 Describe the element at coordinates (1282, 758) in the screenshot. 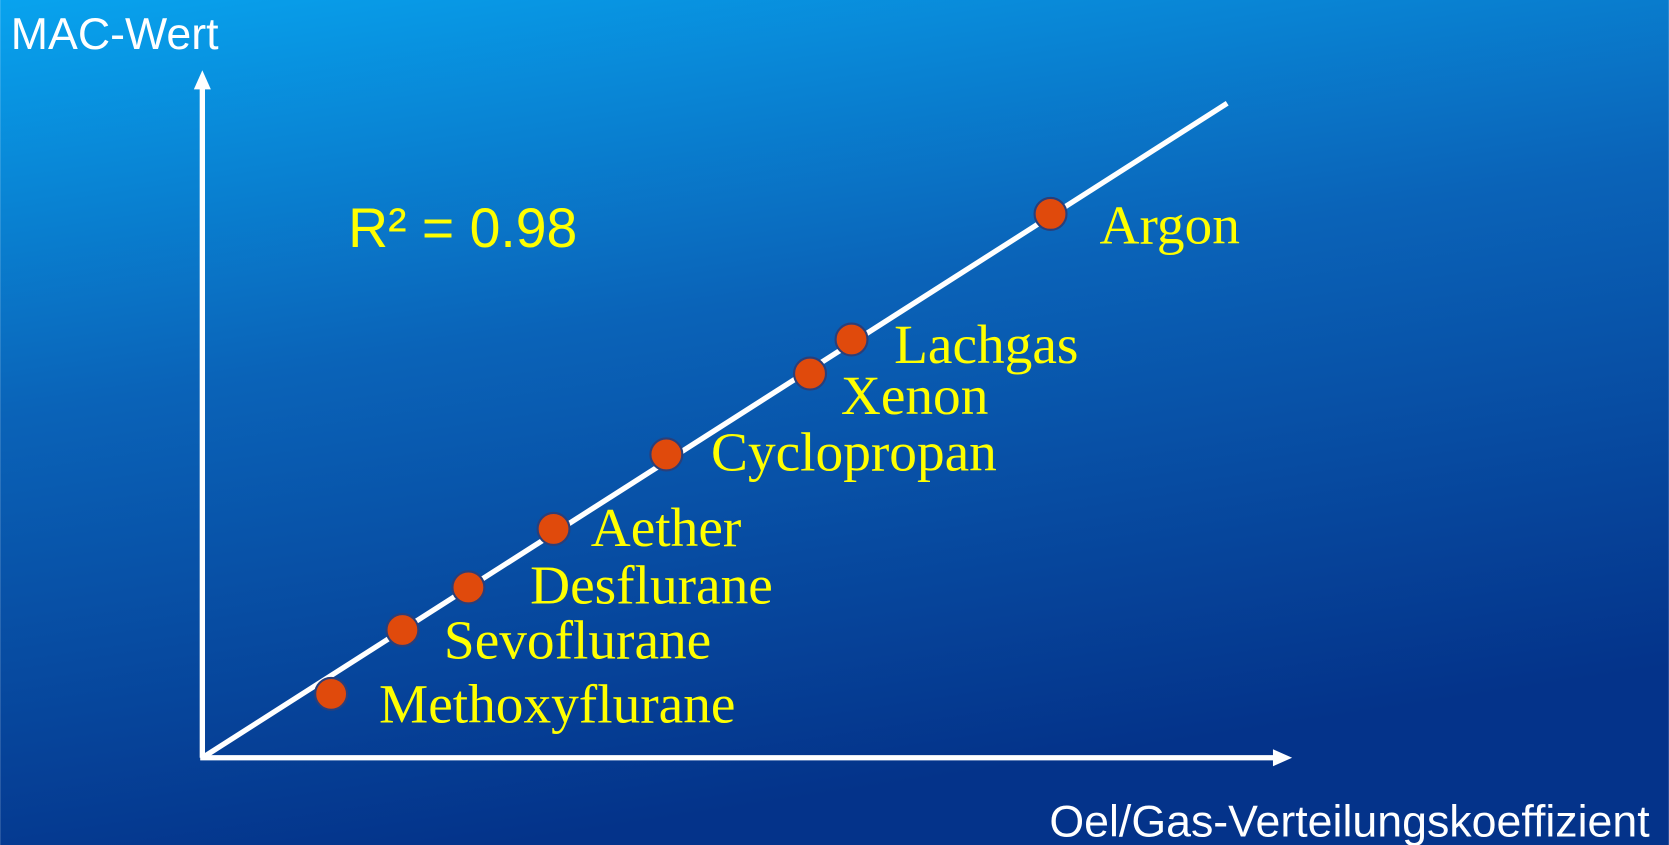

I see `x-arrow` at that location.